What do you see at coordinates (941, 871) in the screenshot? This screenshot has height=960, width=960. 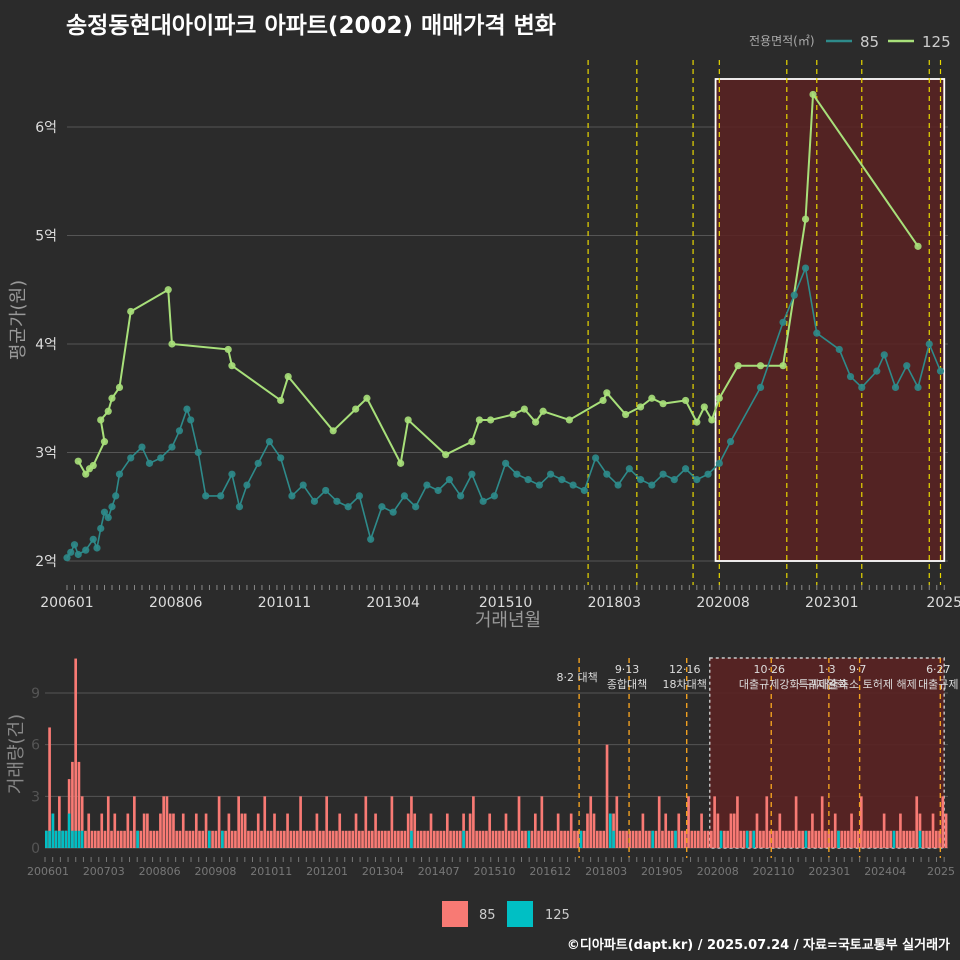 I see `volume-x-tick-label: 2025` at bounding box center [941, 871].